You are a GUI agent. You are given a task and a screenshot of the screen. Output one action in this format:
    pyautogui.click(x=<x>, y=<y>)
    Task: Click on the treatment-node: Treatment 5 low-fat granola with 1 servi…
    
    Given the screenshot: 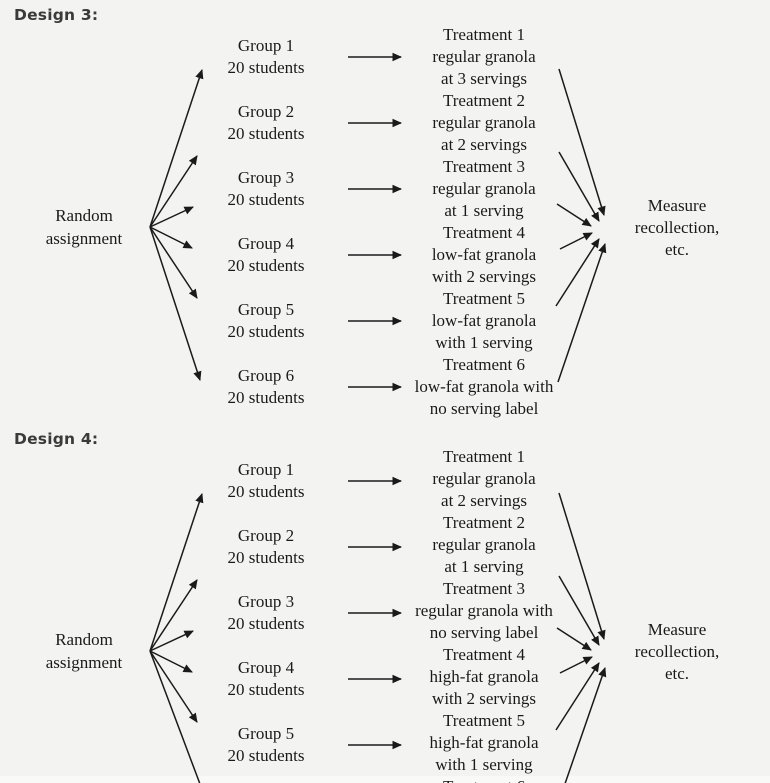 What is the action you would take?
    pyautogui.click(x=484, y=321)
    